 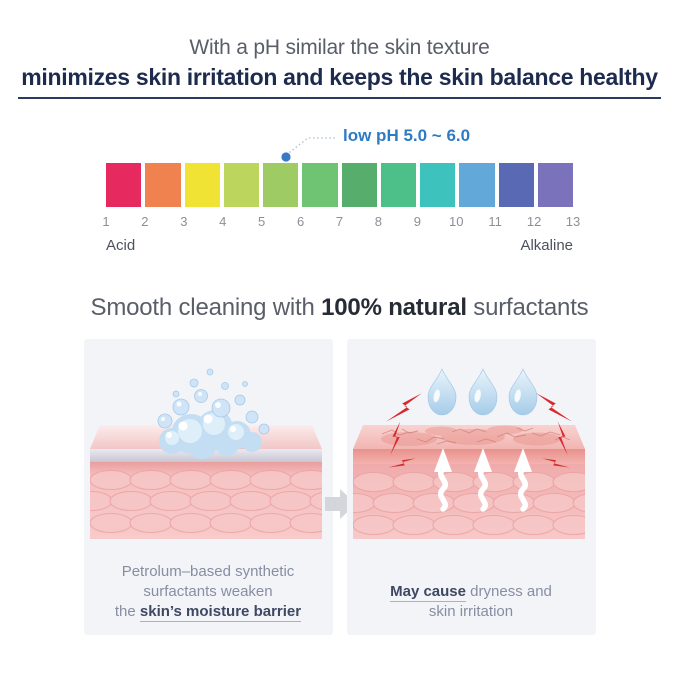 I want to click on skin-block, so click(x=205, y=482).